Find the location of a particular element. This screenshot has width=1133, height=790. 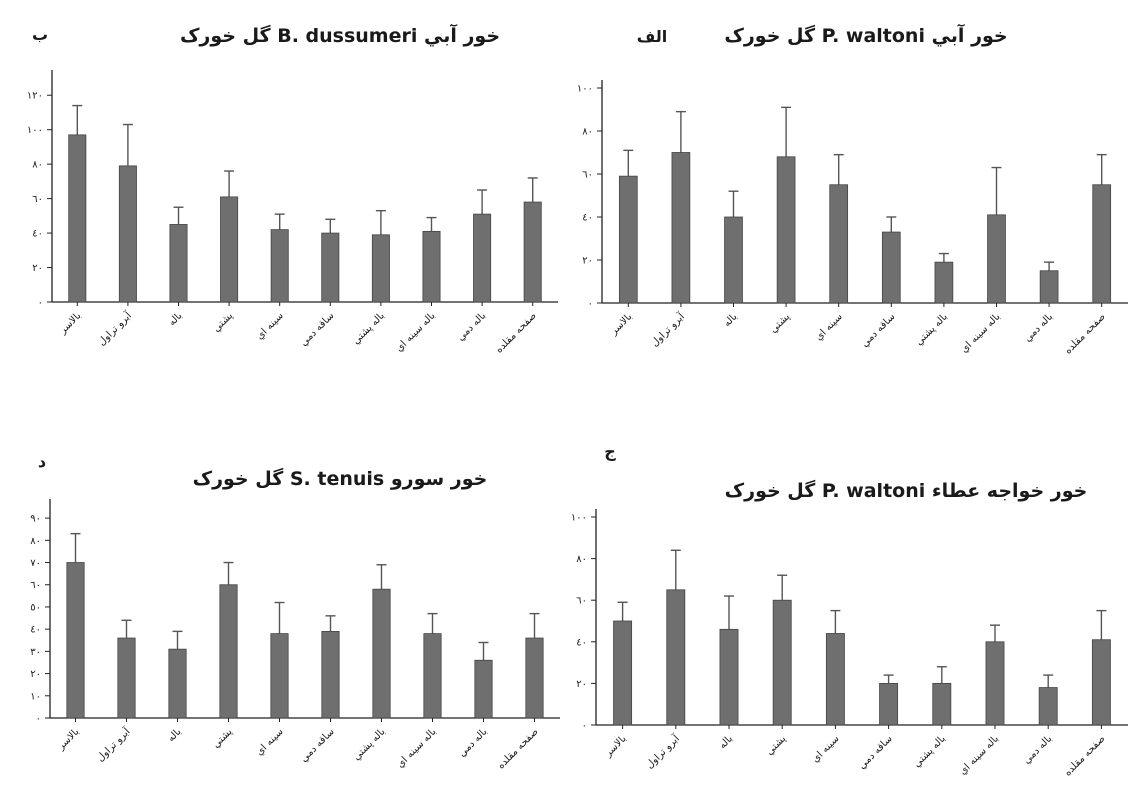

panel-letter: ب is located at coordinates (40, 34).